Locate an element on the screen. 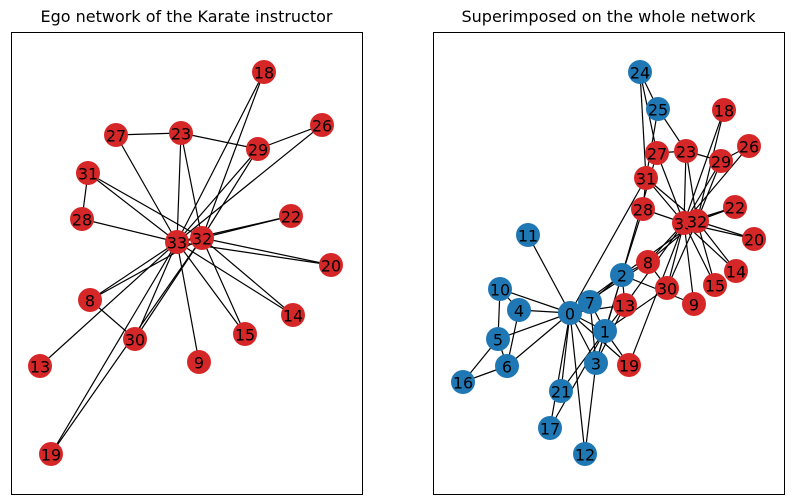 The width and height of the screenshot is (794, 504). node-label: 27 is located at coordinates (116, 136).